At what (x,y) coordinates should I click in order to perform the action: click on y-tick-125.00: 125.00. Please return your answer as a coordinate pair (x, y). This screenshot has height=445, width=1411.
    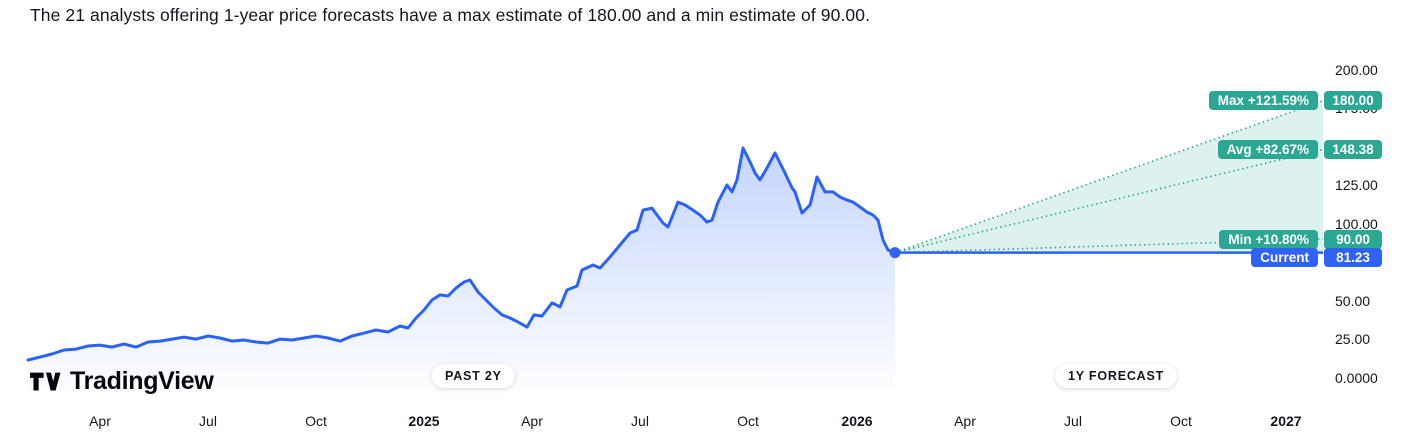
    Looking at the image, I should click on (1356, 185).